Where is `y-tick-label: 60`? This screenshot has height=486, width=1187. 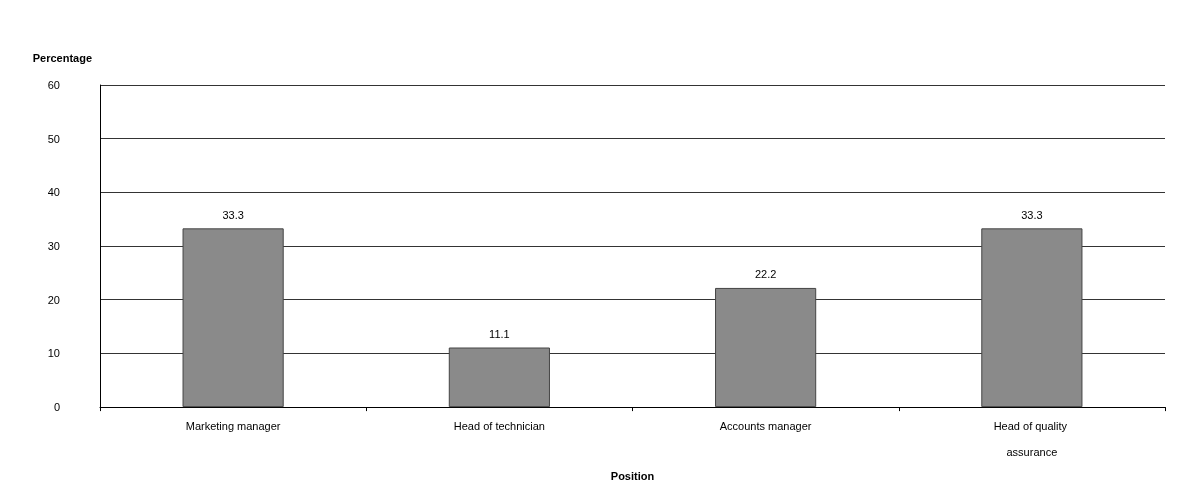 y-tick-label: 60 is located at coordinates (53, 85).